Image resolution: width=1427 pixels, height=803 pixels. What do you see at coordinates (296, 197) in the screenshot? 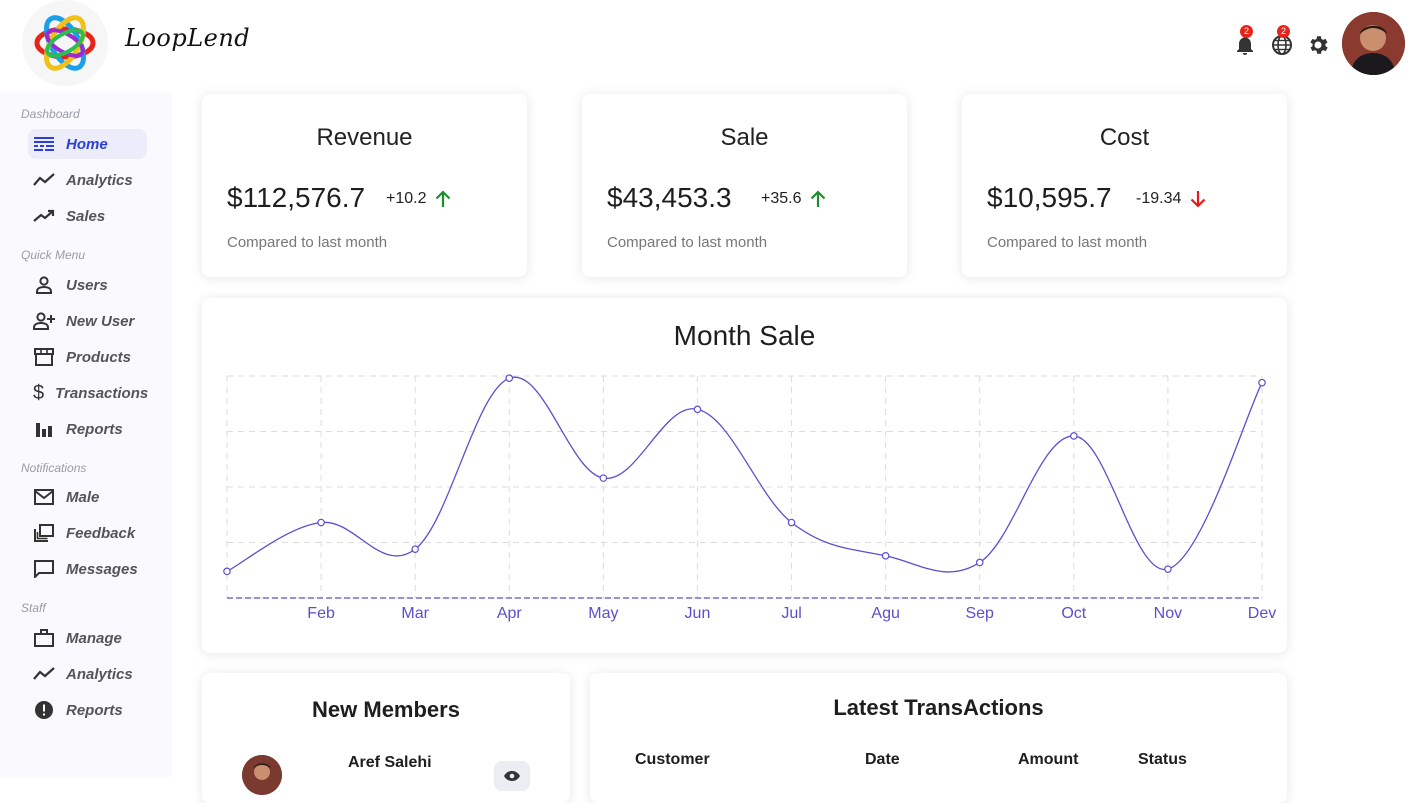
I see `card-value: $112,576.7` at bounding box center [296, 197].